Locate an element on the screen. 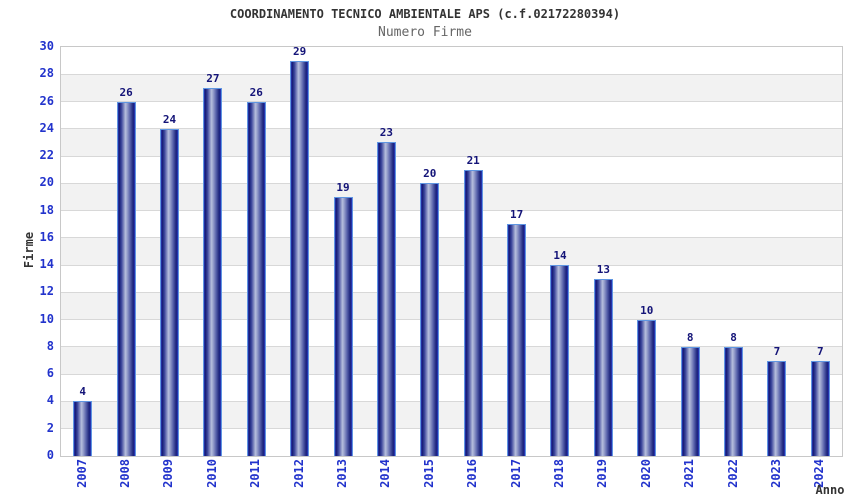 The image size is (850, 500). x-tick-label: 2022 is located at coordinates (732, 473).